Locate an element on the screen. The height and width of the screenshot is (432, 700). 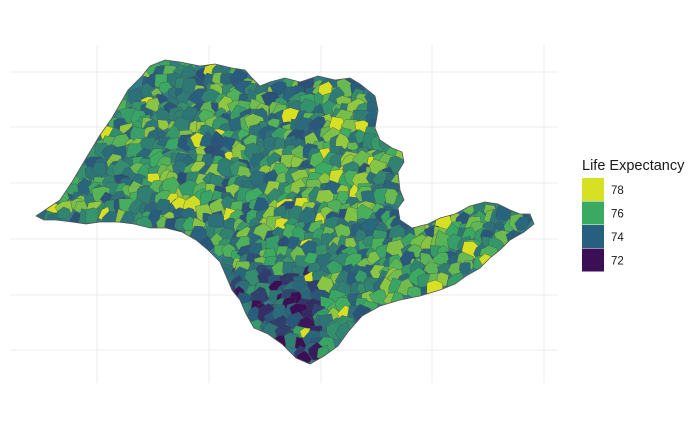
legend-label-76: 76 is located at coordinates (617, 215).